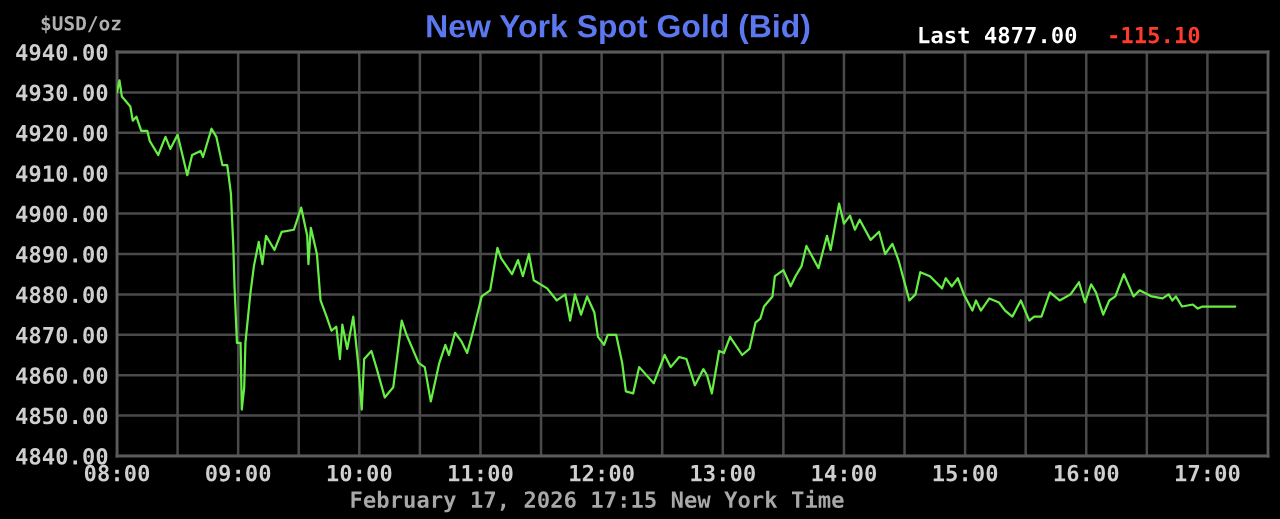  Describe the element at coordinates (597, 501) in the screenshot. I see `text: February 17, 2026 17:15 New York Time` at that location.